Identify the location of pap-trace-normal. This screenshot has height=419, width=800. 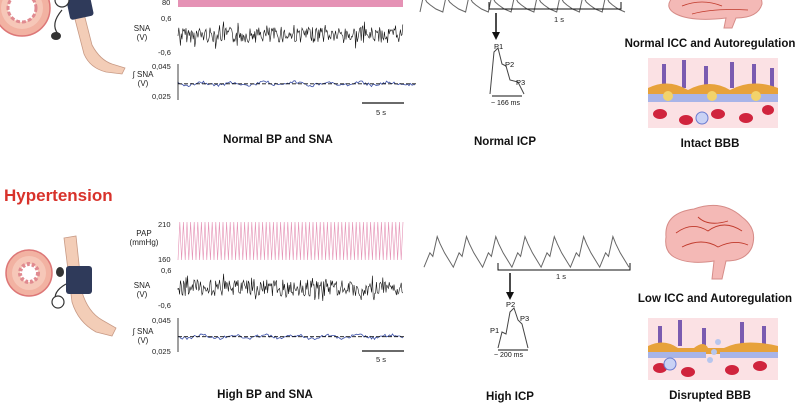
(290, 3).